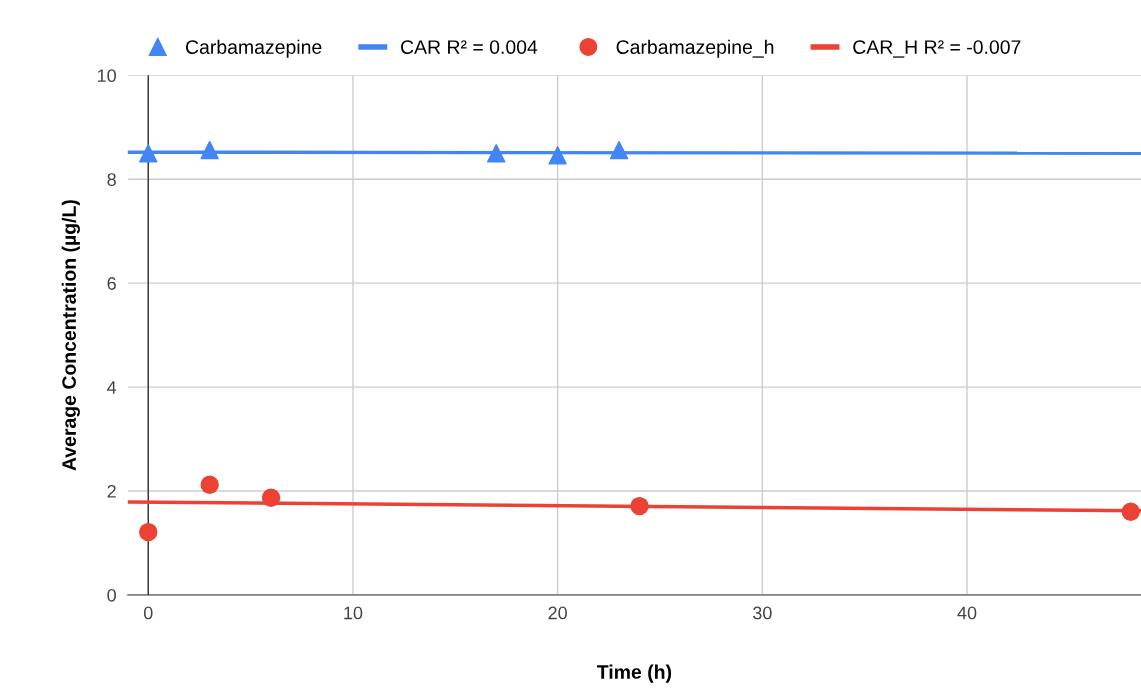  Describe the element at coordinates (106, 76) in the screenshot. I see `y-tick-label: 10` at that location.